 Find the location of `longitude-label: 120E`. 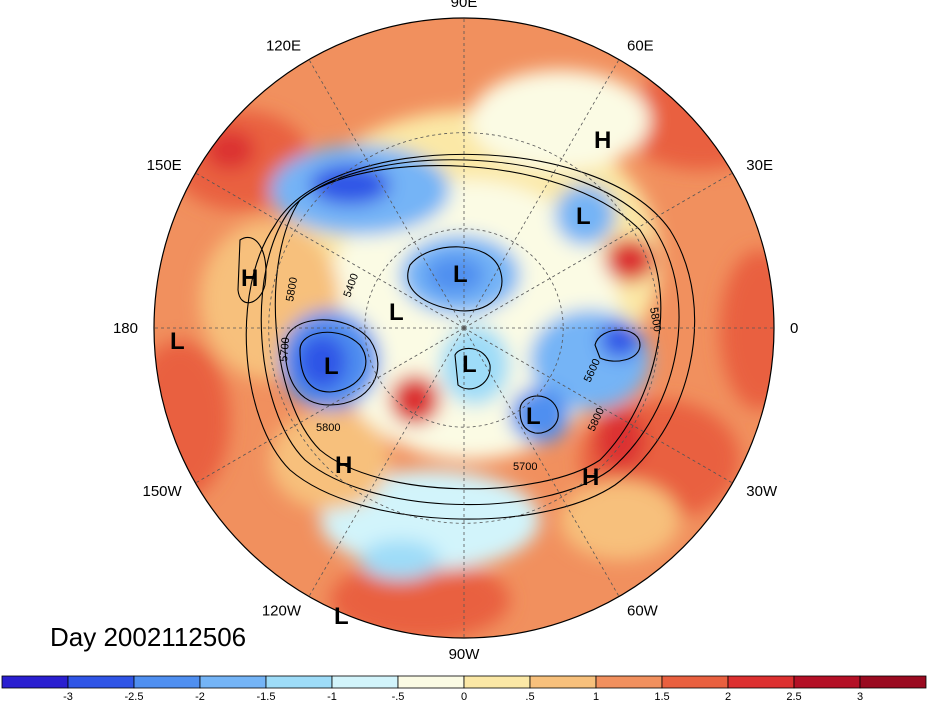

longitude-label: 120E is located at coordinates (283, 46).